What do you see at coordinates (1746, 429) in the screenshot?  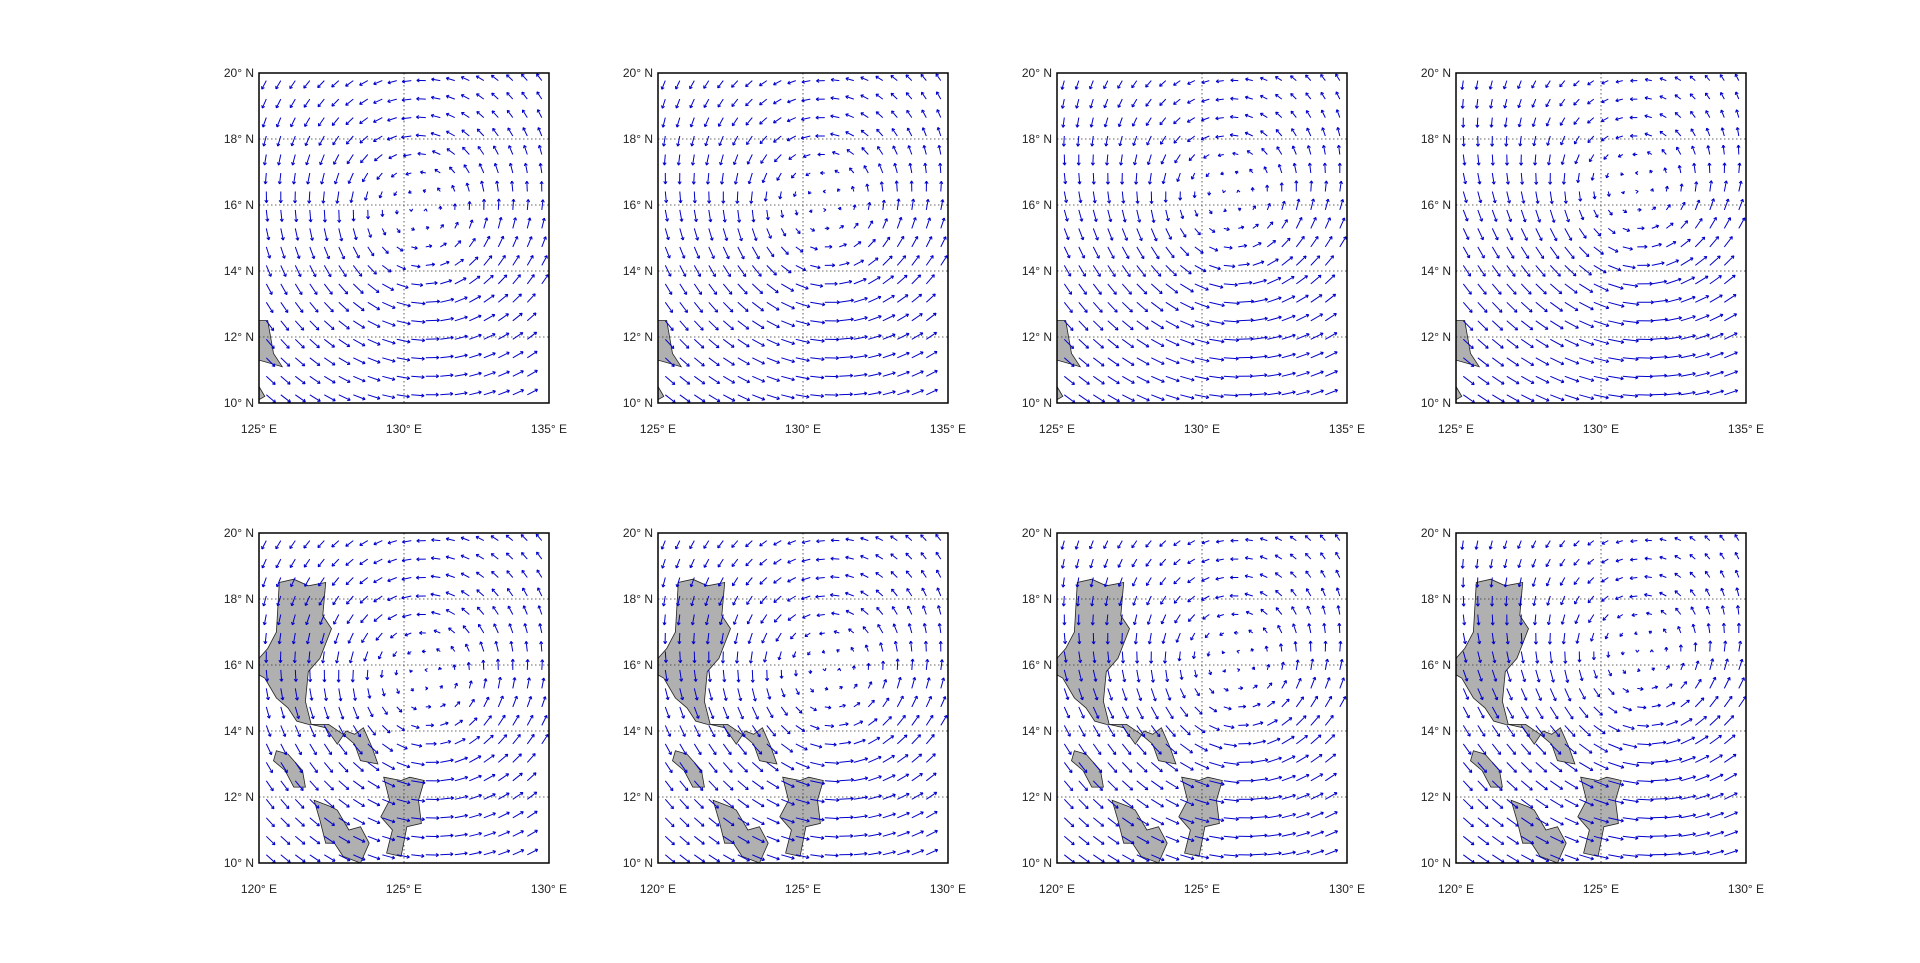 I see `x-tick-label: 135° E` at bounding box center [1746, 429].